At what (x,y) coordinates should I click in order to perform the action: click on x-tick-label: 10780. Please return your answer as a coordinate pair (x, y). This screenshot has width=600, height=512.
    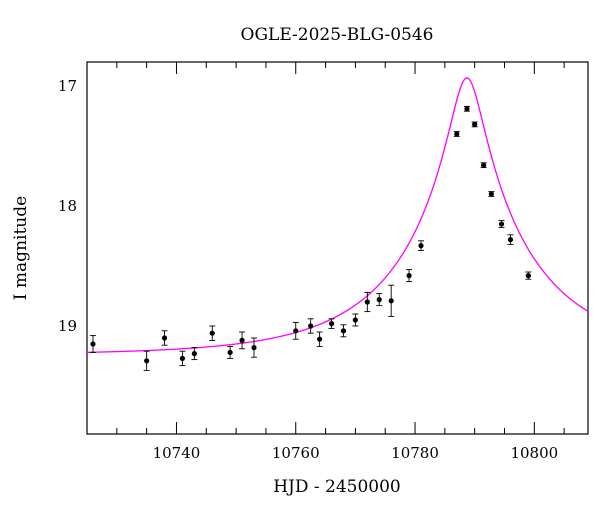
    Looking at the image, I should click on (415, 453).